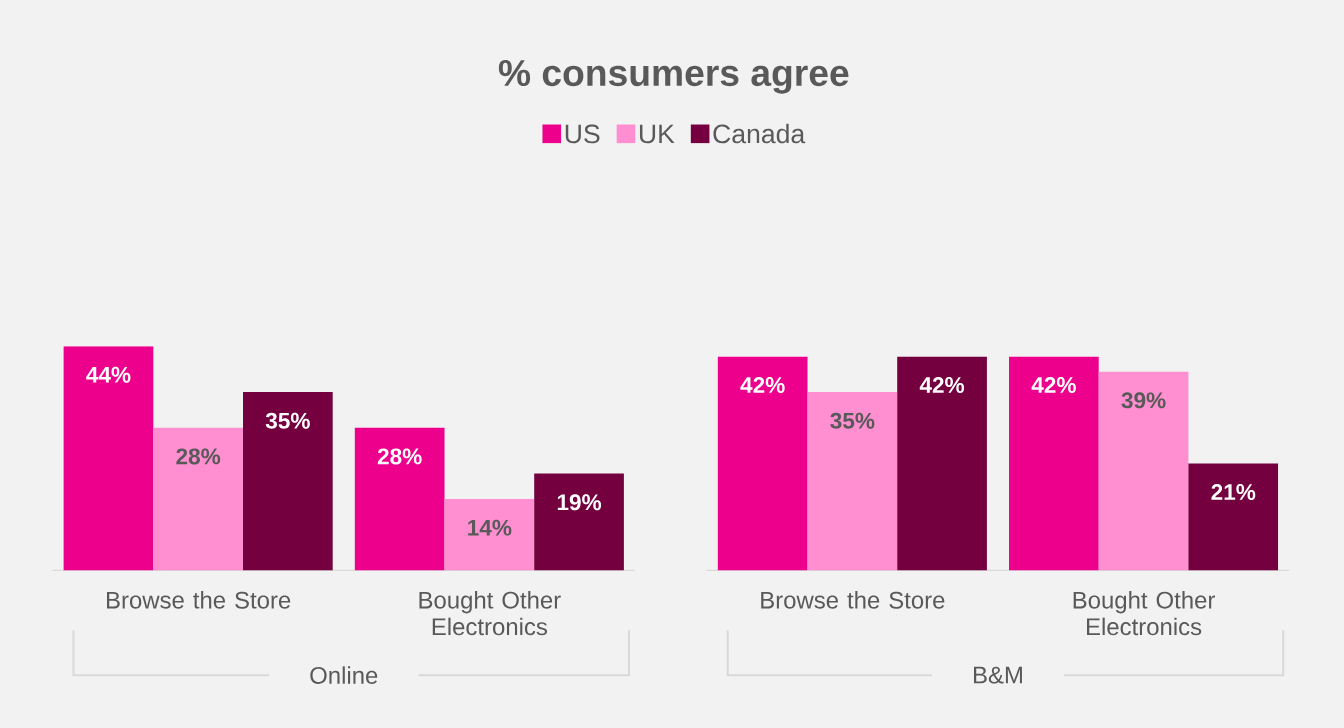  I want to click on data-label: 44%, so click(108, 374).